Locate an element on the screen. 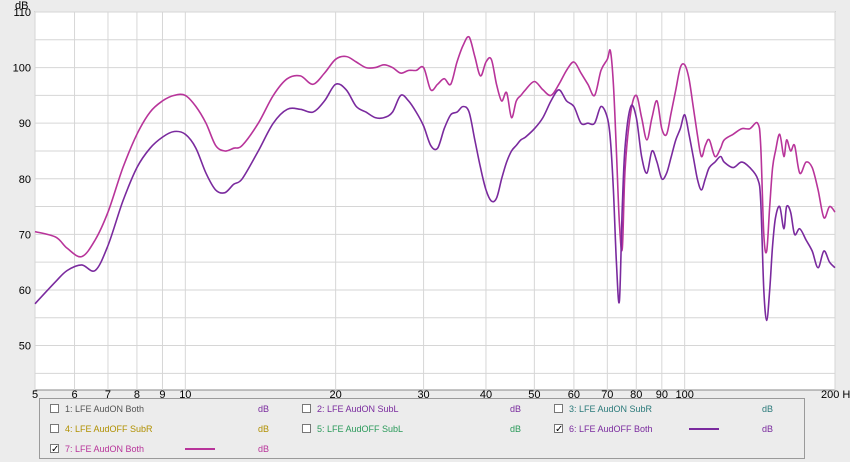 The height and width of the screenshot is (462, 850). legend-label-5: 5: LFE AudOFF SubL is located at coordinates (360, 429).